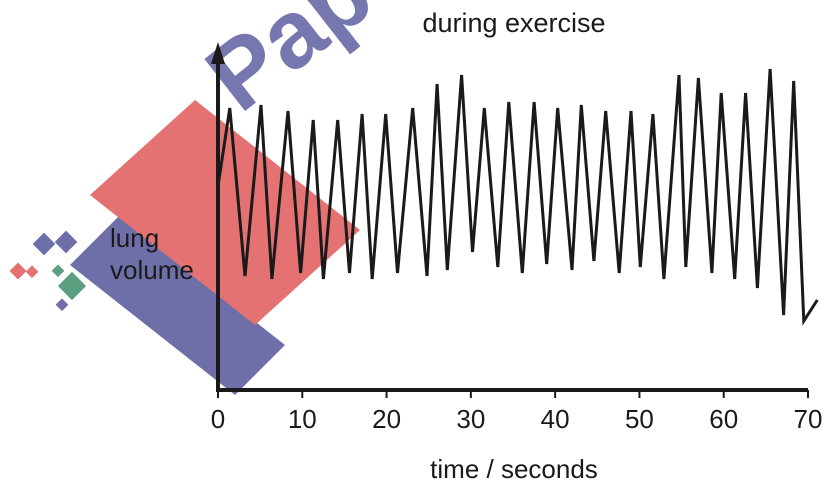 Image resolution: width=825 pixels, height=487 pixels. I want to click on x-tick-label-50: 50, so click(639, 419).